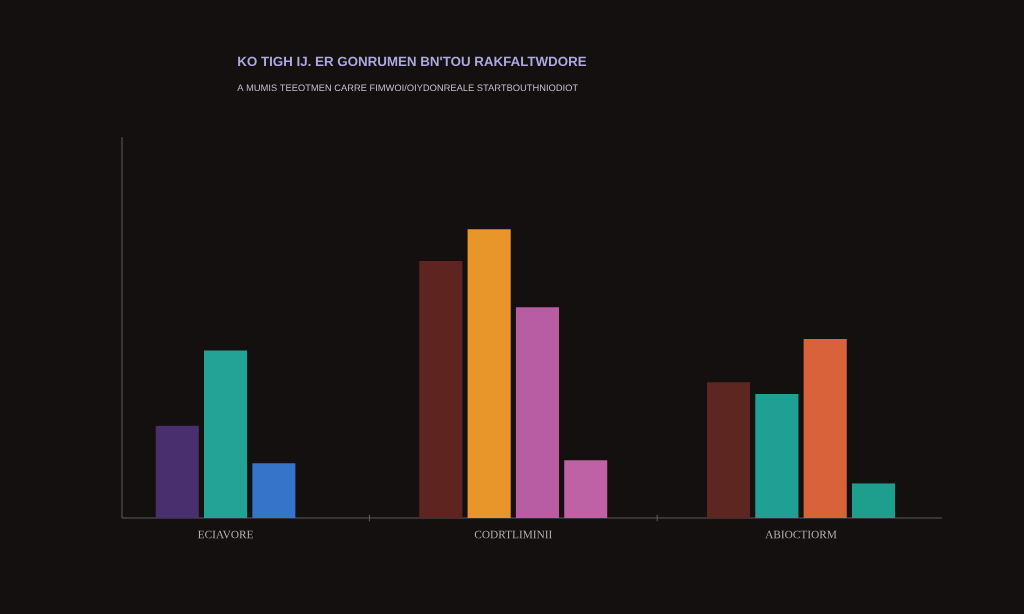  Describe the element at coordinates (225, 534) in the screenshot. I see `x-tick-label: ECIAVORE` at that location.